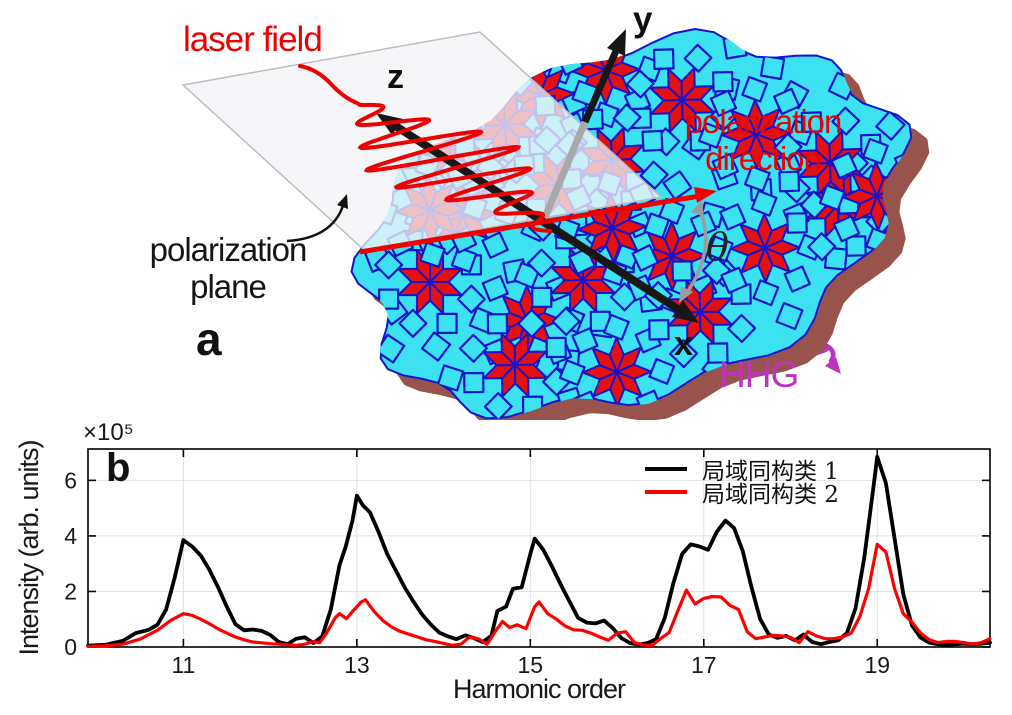 This screenshot has width=1012, height=715. What do you see at coordinates (717, 247) in the screenshot?
I see `theta-symbol: θ` at bounding box center [717, 247].